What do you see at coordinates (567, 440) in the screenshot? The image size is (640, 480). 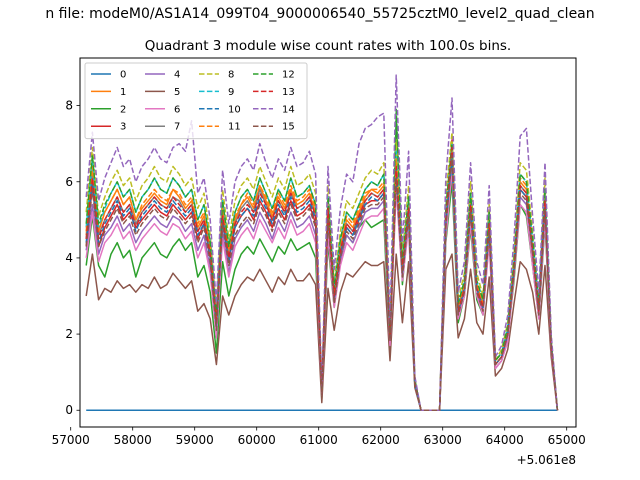 I see `x-tick-label: 65000` at bounding box center [567, 440].